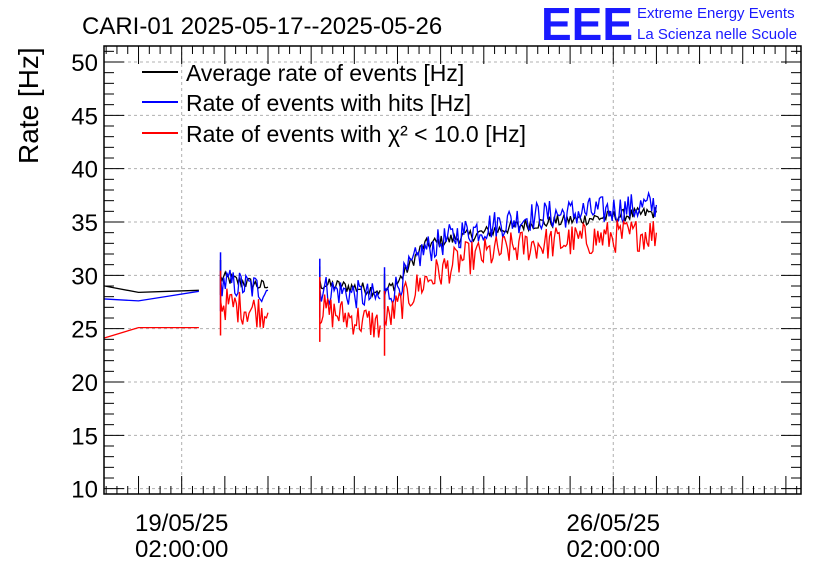 The height and width of the screenshot is (572, 836). What do you see at coordinates (717, 34) in the screenshot?
I see `eee-logo-line2: La Scienza nelle Scuole` at bounding box center [717, 34].